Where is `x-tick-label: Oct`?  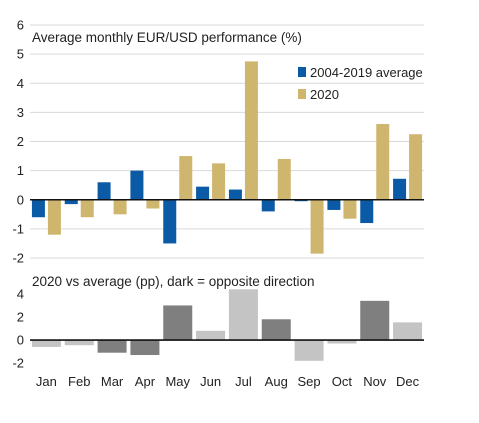
x-tick-label: Oct is located at coordinates (342, 381).